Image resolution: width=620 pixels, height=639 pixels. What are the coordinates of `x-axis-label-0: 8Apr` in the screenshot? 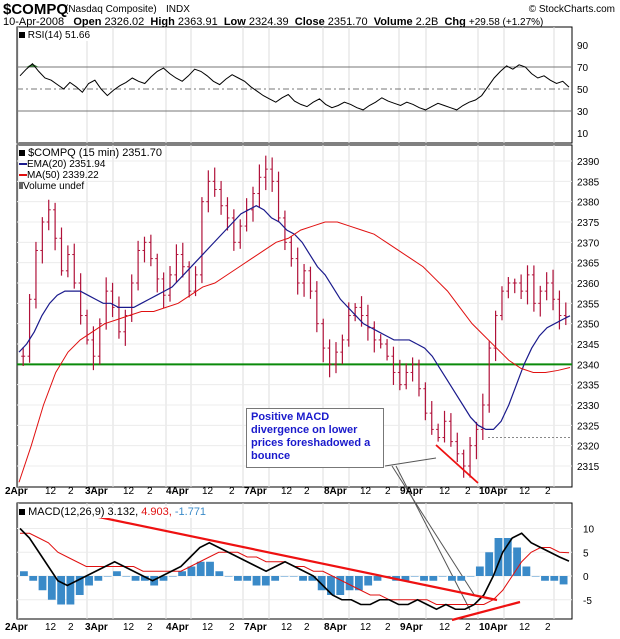 It's located at (335, 491).